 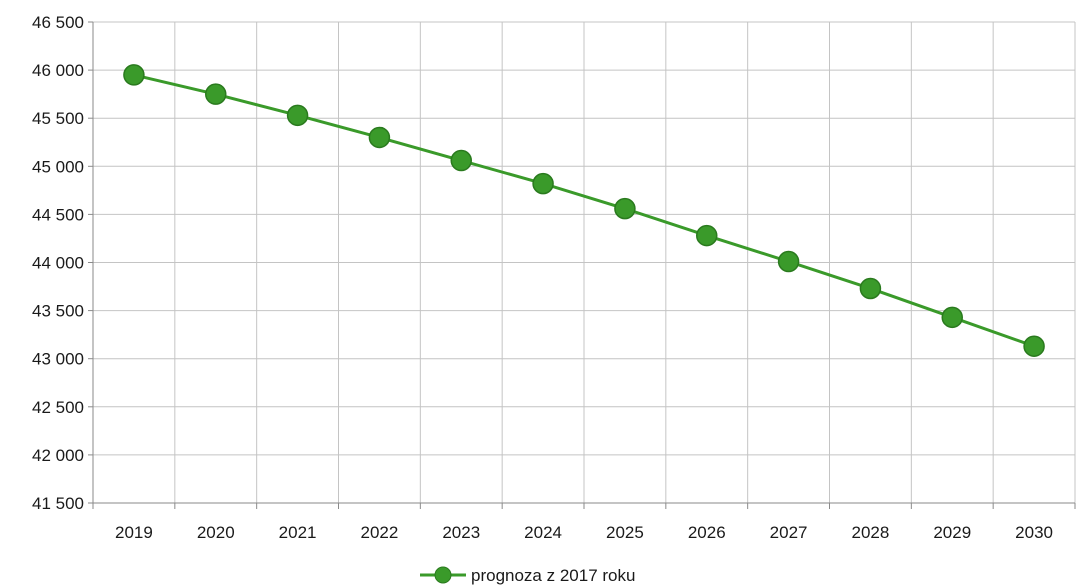 I want to click on x-axis-tick-label: 2019, so click(x=134, y=532).